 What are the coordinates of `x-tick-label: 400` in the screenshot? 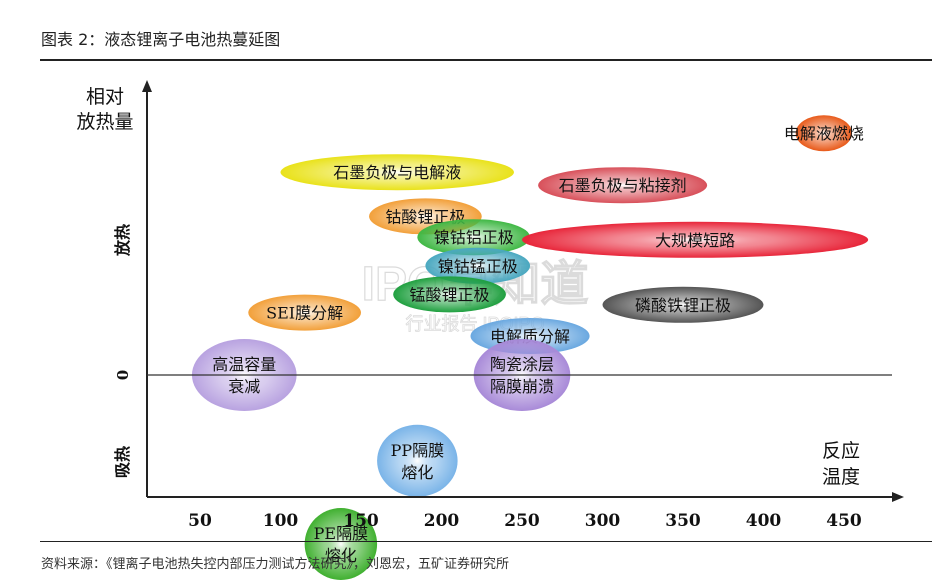 It's located at (764, 521).